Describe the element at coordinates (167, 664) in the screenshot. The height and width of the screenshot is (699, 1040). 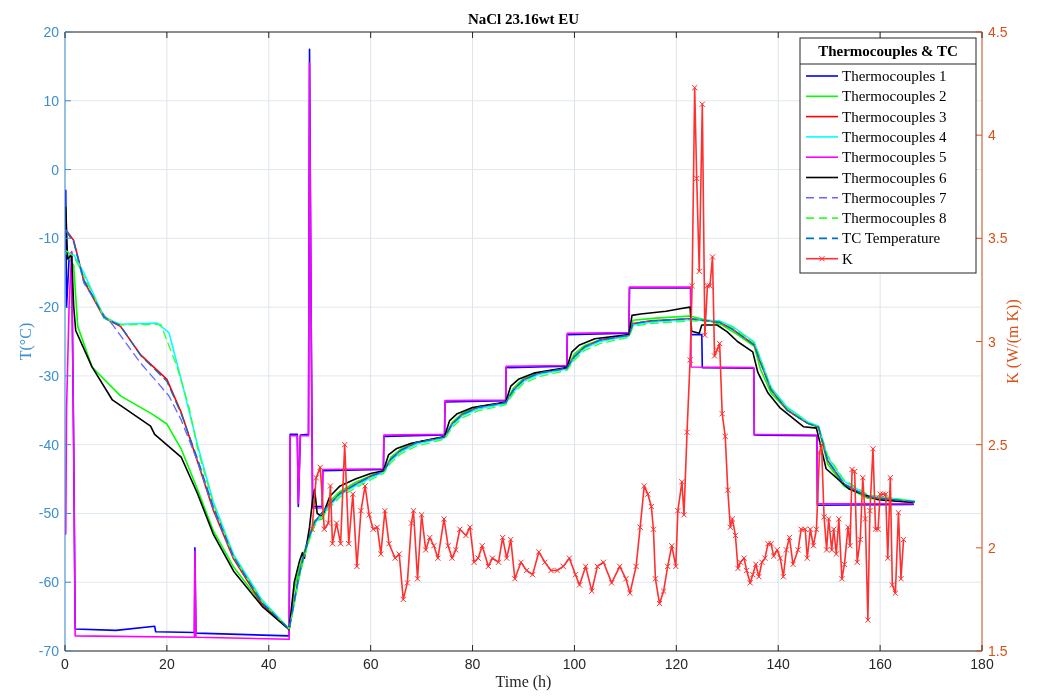
I see `x-tick-label: 20` at that location.